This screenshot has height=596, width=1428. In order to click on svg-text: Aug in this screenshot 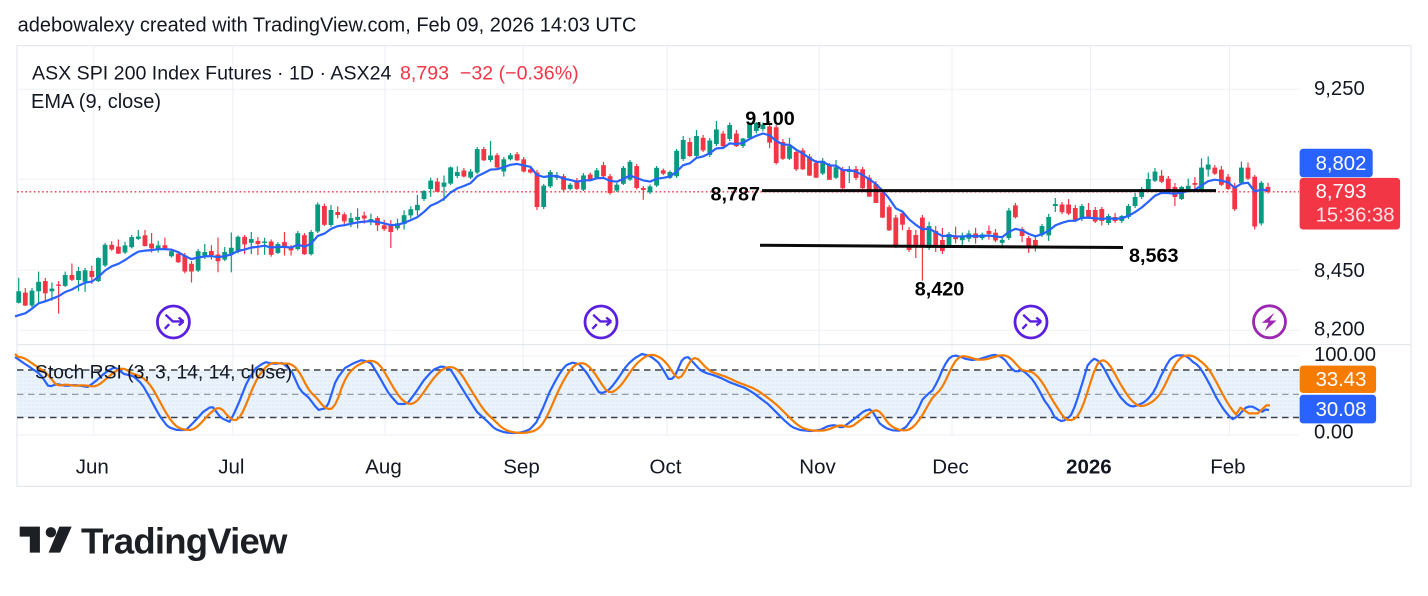, I will do `click(383, 466)`.